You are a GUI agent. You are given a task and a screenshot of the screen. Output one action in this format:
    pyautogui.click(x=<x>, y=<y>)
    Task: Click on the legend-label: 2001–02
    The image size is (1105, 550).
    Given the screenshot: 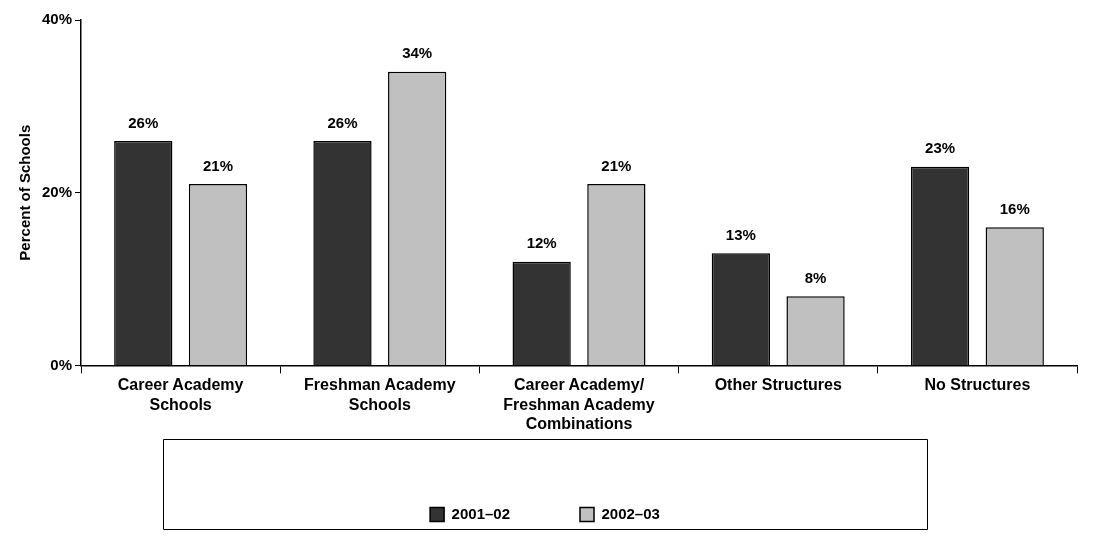 What is the action you would take?
    pyautogui.click(x=481, y=513)
    